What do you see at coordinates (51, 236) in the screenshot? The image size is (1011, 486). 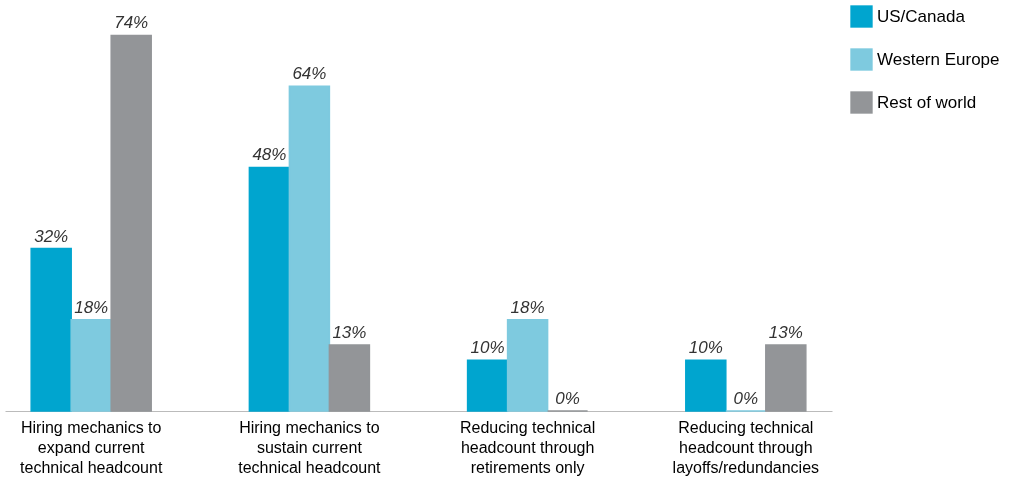 I see `data-label: 32%` at bounding box center [51, 236].